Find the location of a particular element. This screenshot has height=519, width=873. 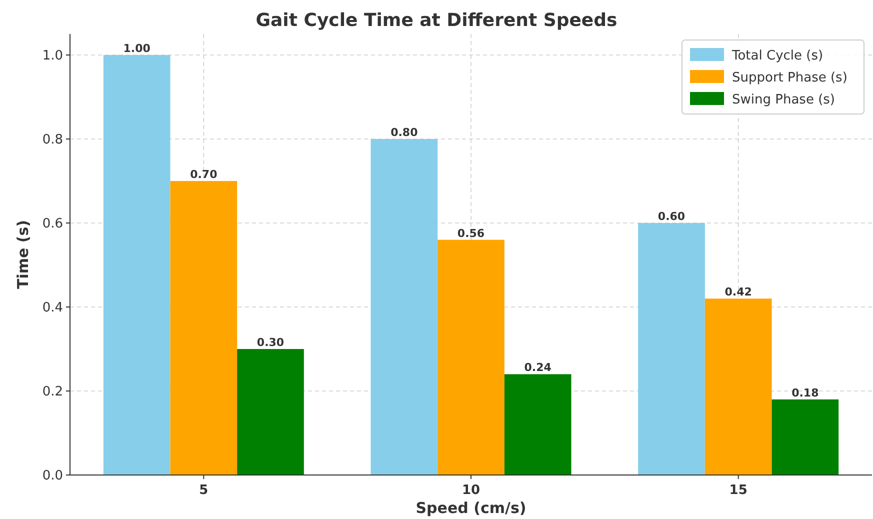

data-label: 0.80 is located at coordinates (404, 132).